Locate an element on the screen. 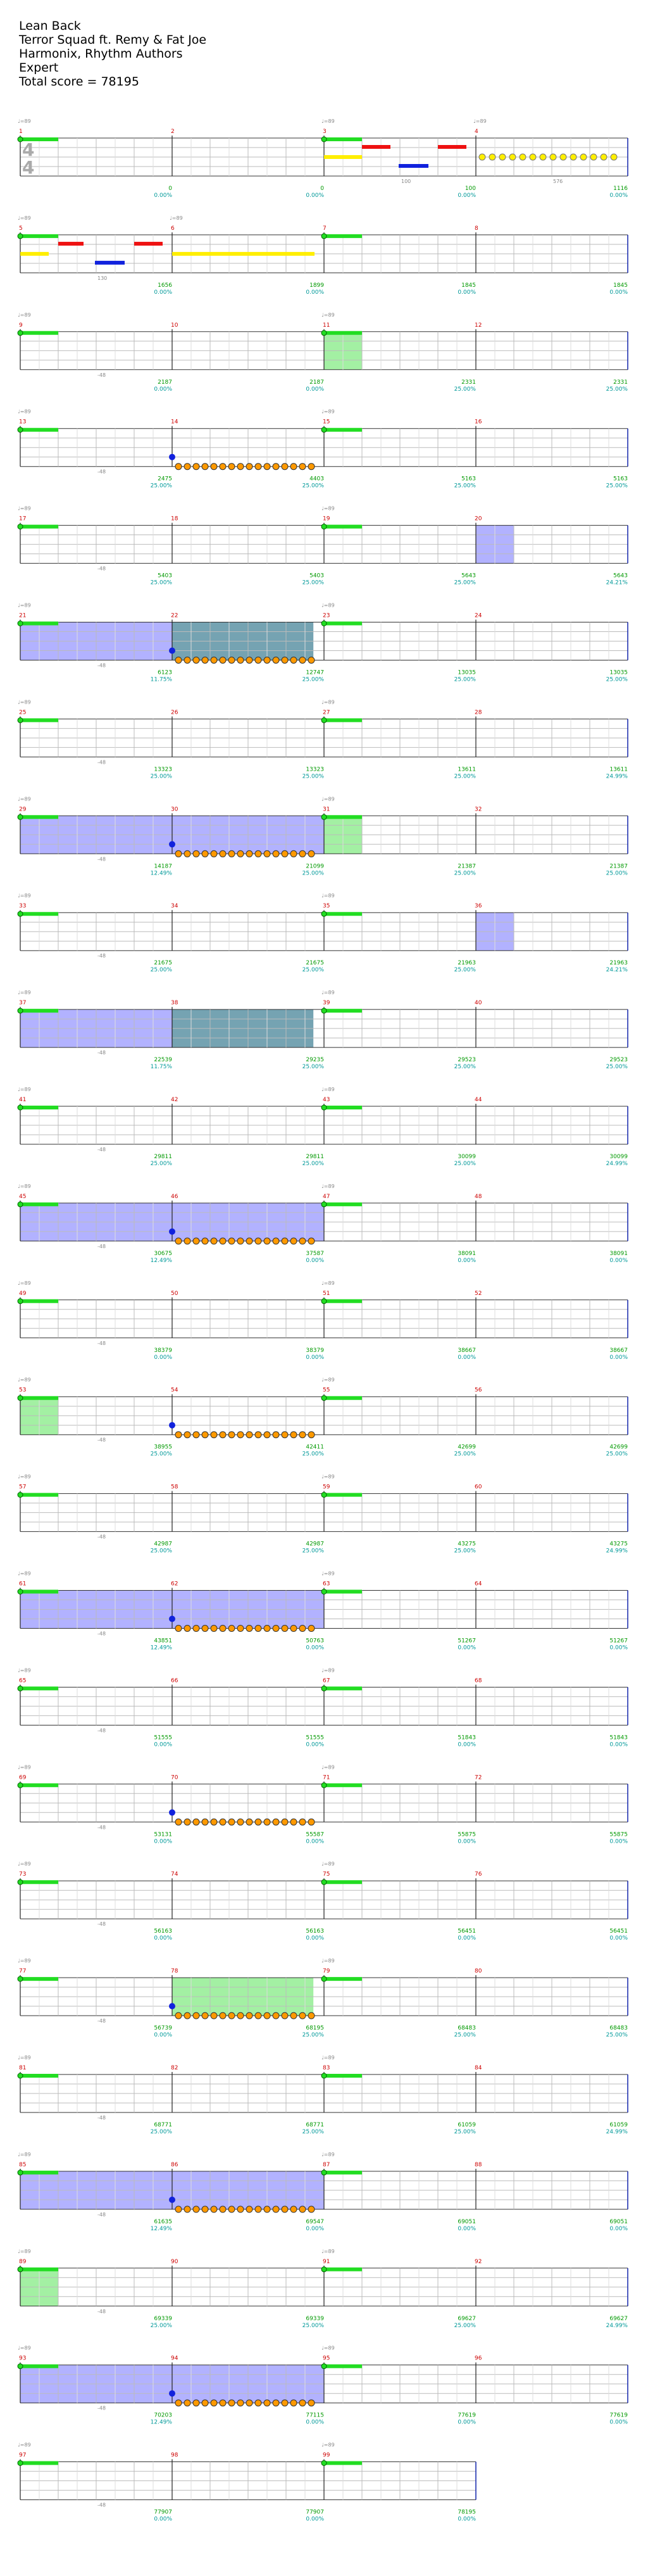 The image size is (648, 2576). bar-number: 79 is located at coordinates (326, 1971).